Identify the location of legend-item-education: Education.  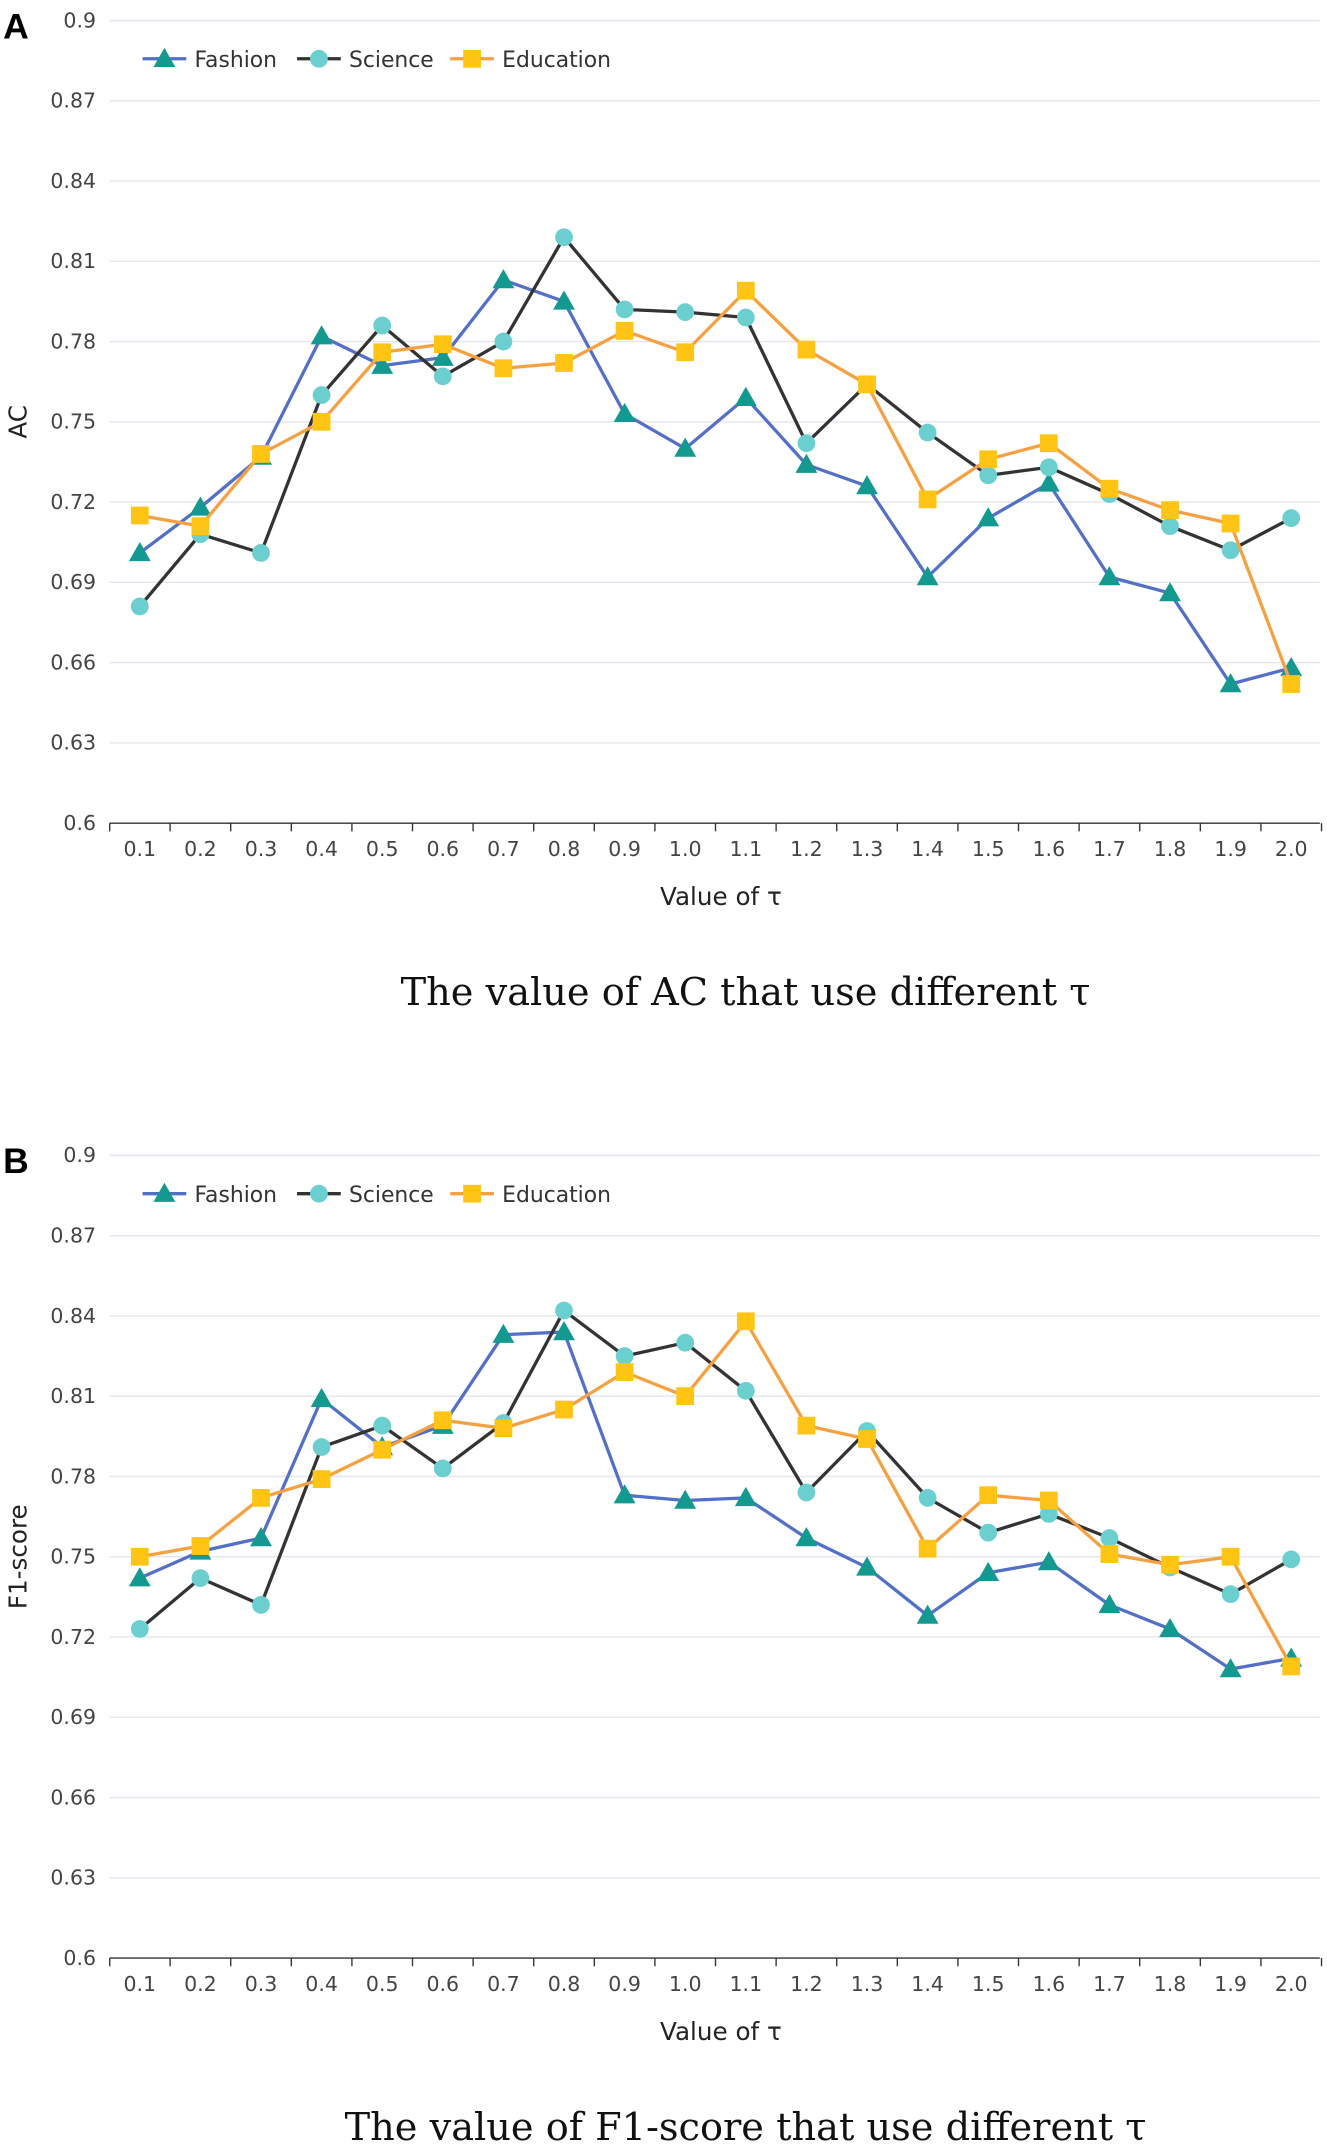
(530, 1195).